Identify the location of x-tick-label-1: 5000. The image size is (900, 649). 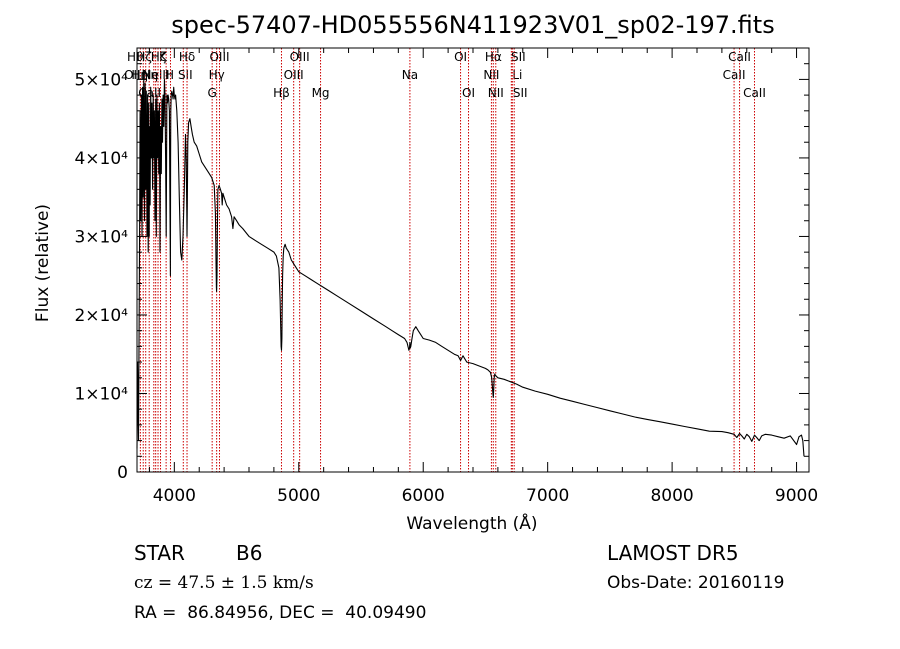
(298, 496).